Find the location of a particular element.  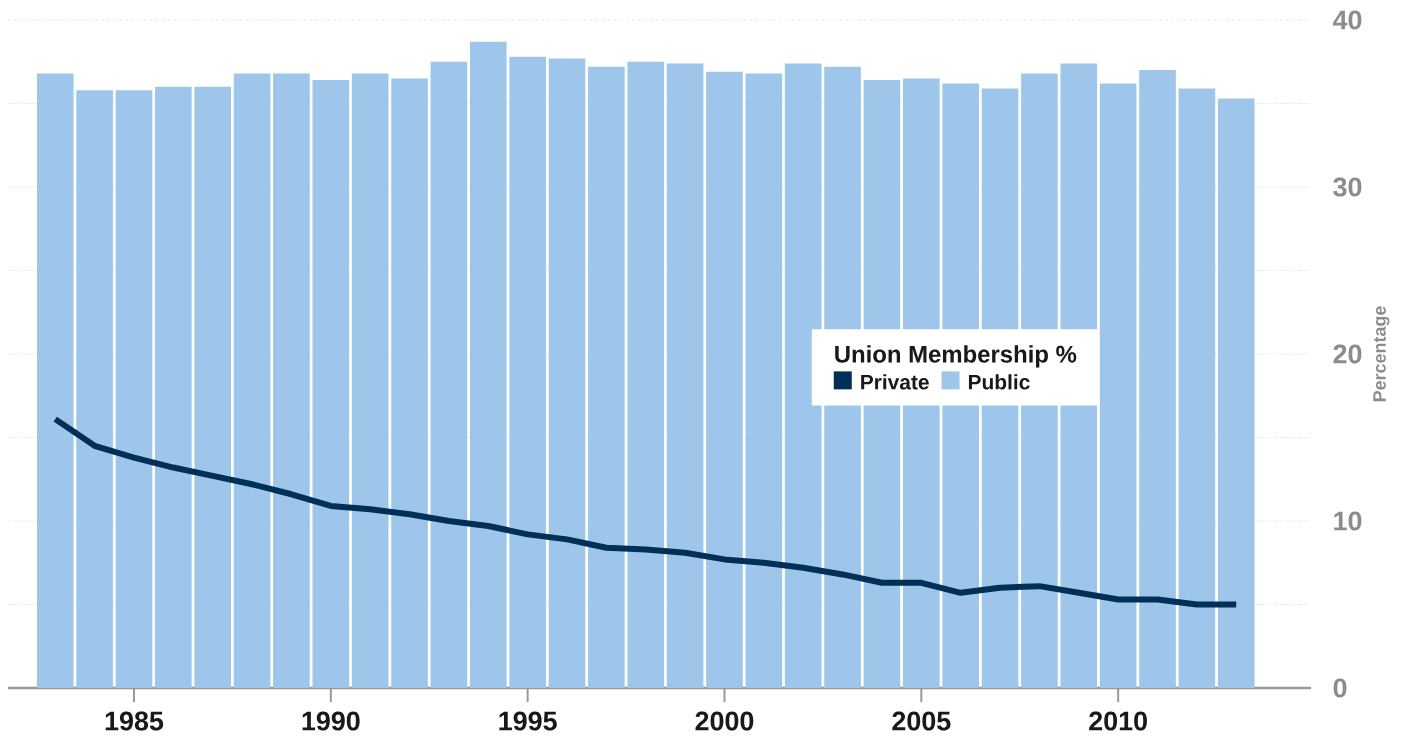

legend-label: Private is located at coordinates (895, 382).